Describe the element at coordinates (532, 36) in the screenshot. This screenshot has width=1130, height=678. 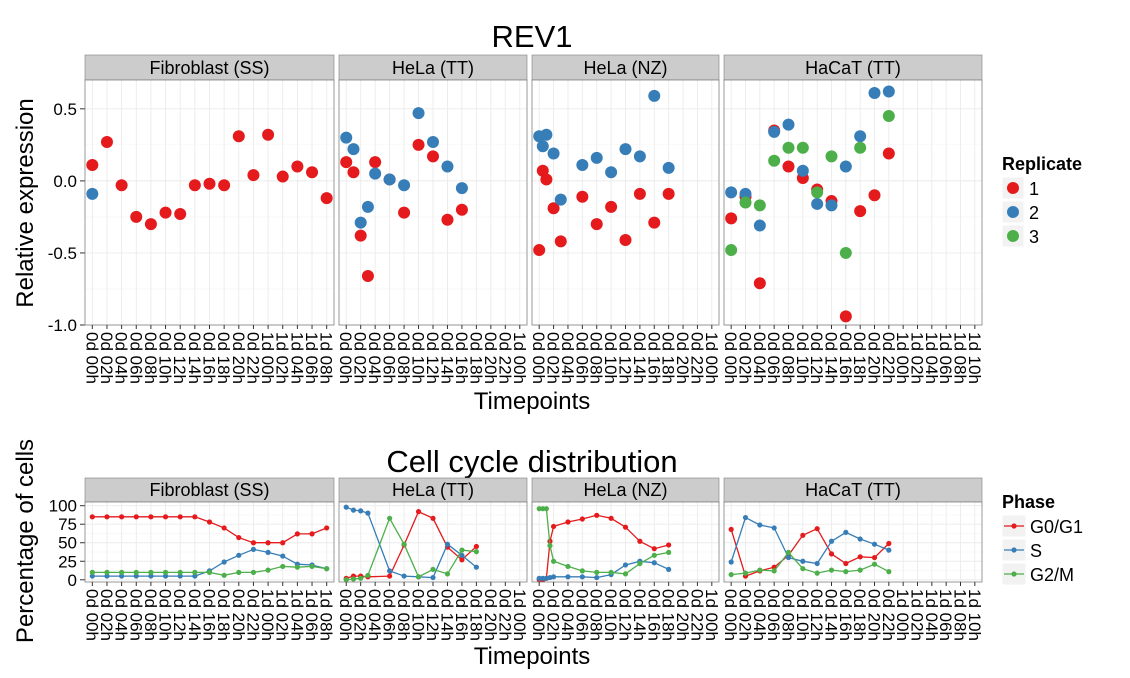
I see `plot-title: REV1` at that location.